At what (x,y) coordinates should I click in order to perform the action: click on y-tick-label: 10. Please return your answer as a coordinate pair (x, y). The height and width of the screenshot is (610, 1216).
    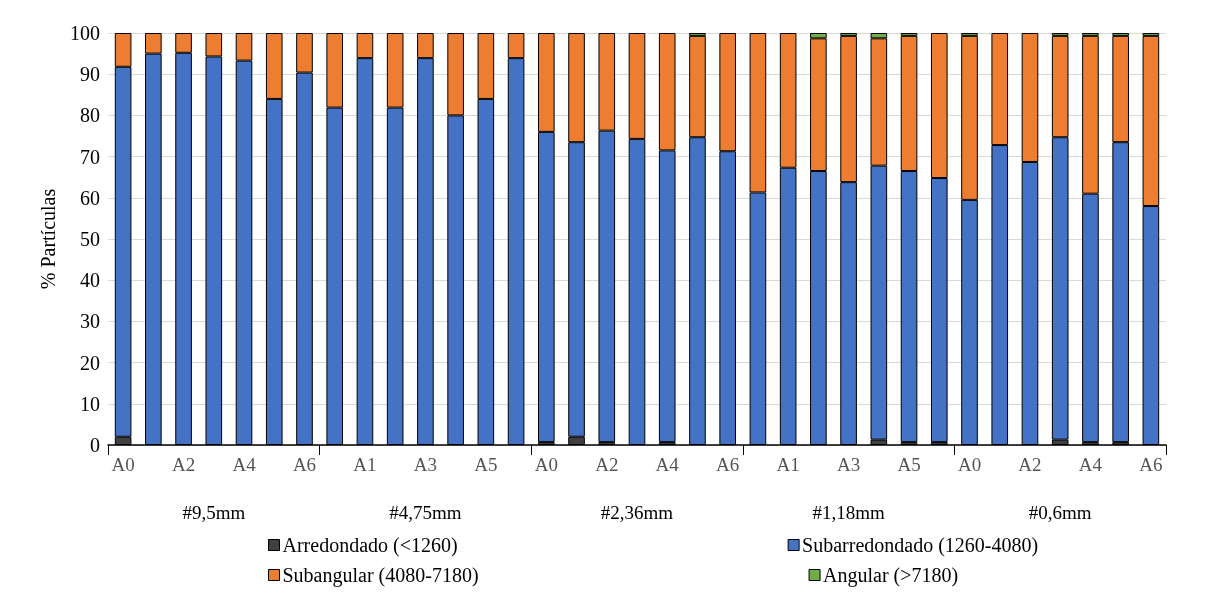
    Looking at the image, I should click on (90, 403).